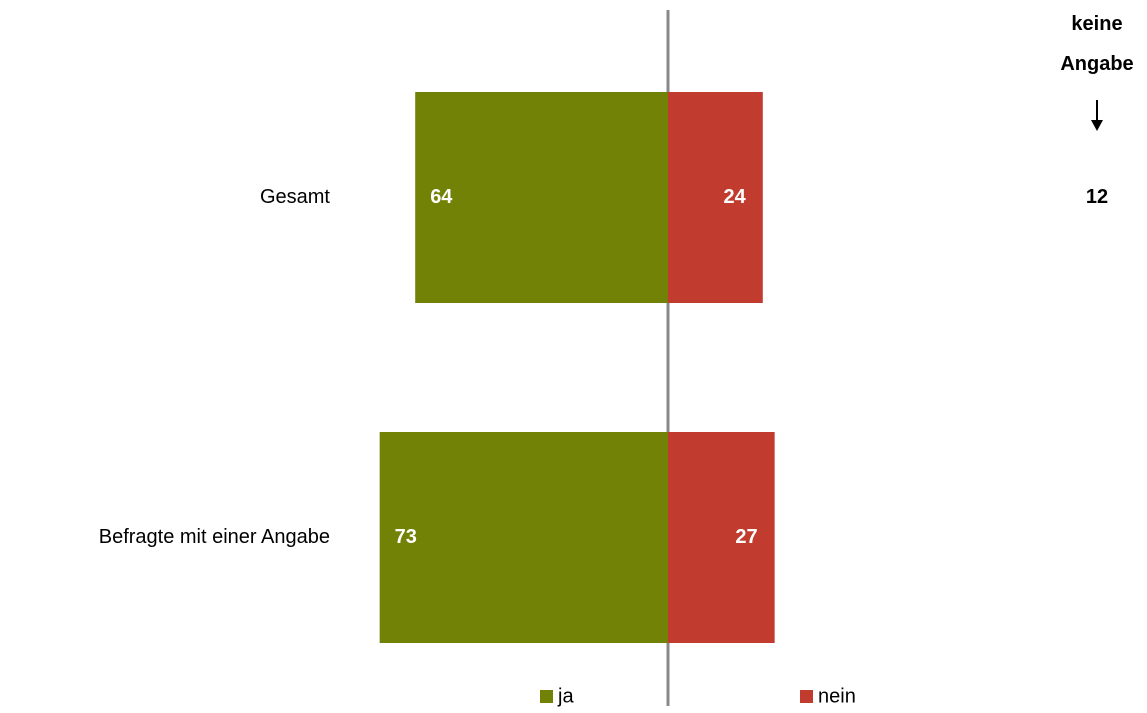  What do you see at coordinates (214, 537) in the screenshot?
I see `category-label: Befragte mit einer Angabe` at bounding box center [214, 537].